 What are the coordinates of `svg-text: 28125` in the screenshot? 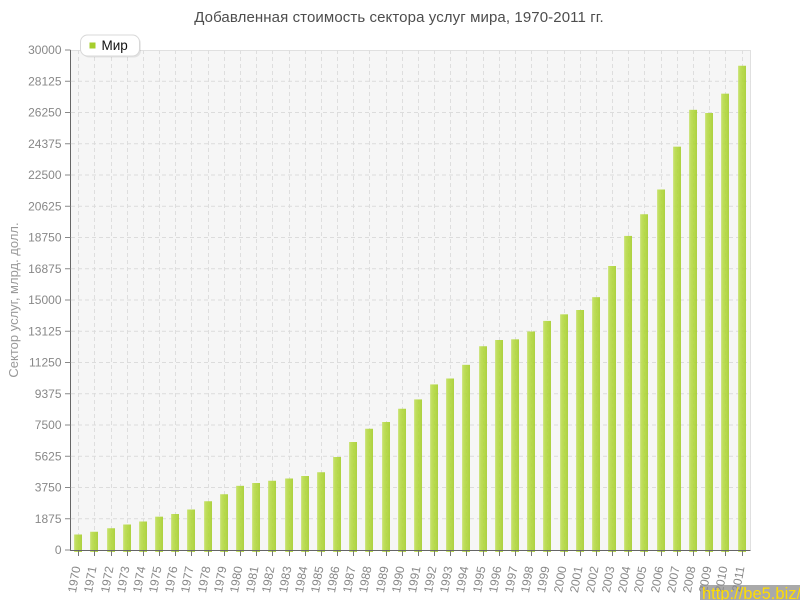 It's located at (45, 81).